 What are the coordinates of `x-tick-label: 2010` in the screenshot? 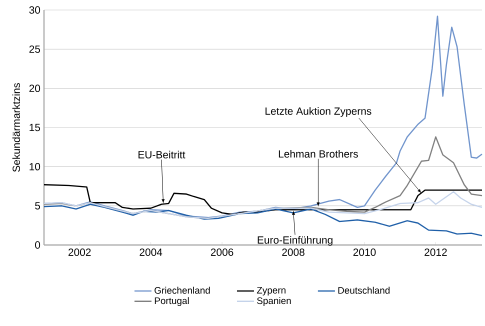 It's located at (364, 252).